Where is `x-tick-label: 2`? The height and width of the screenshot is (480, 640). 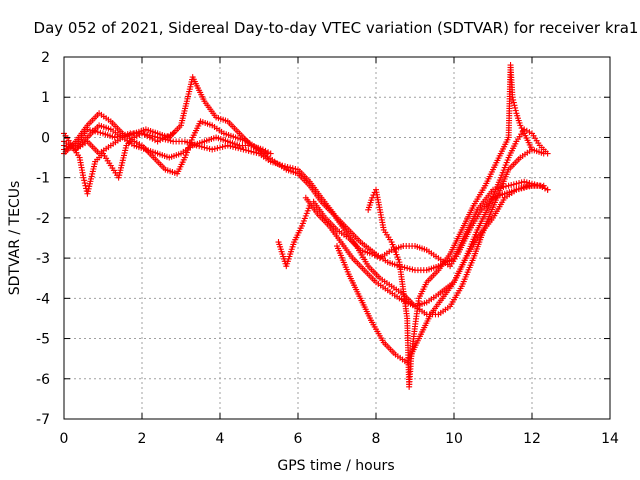 x-tick-label: 2 is located at coordinates (142, 439).